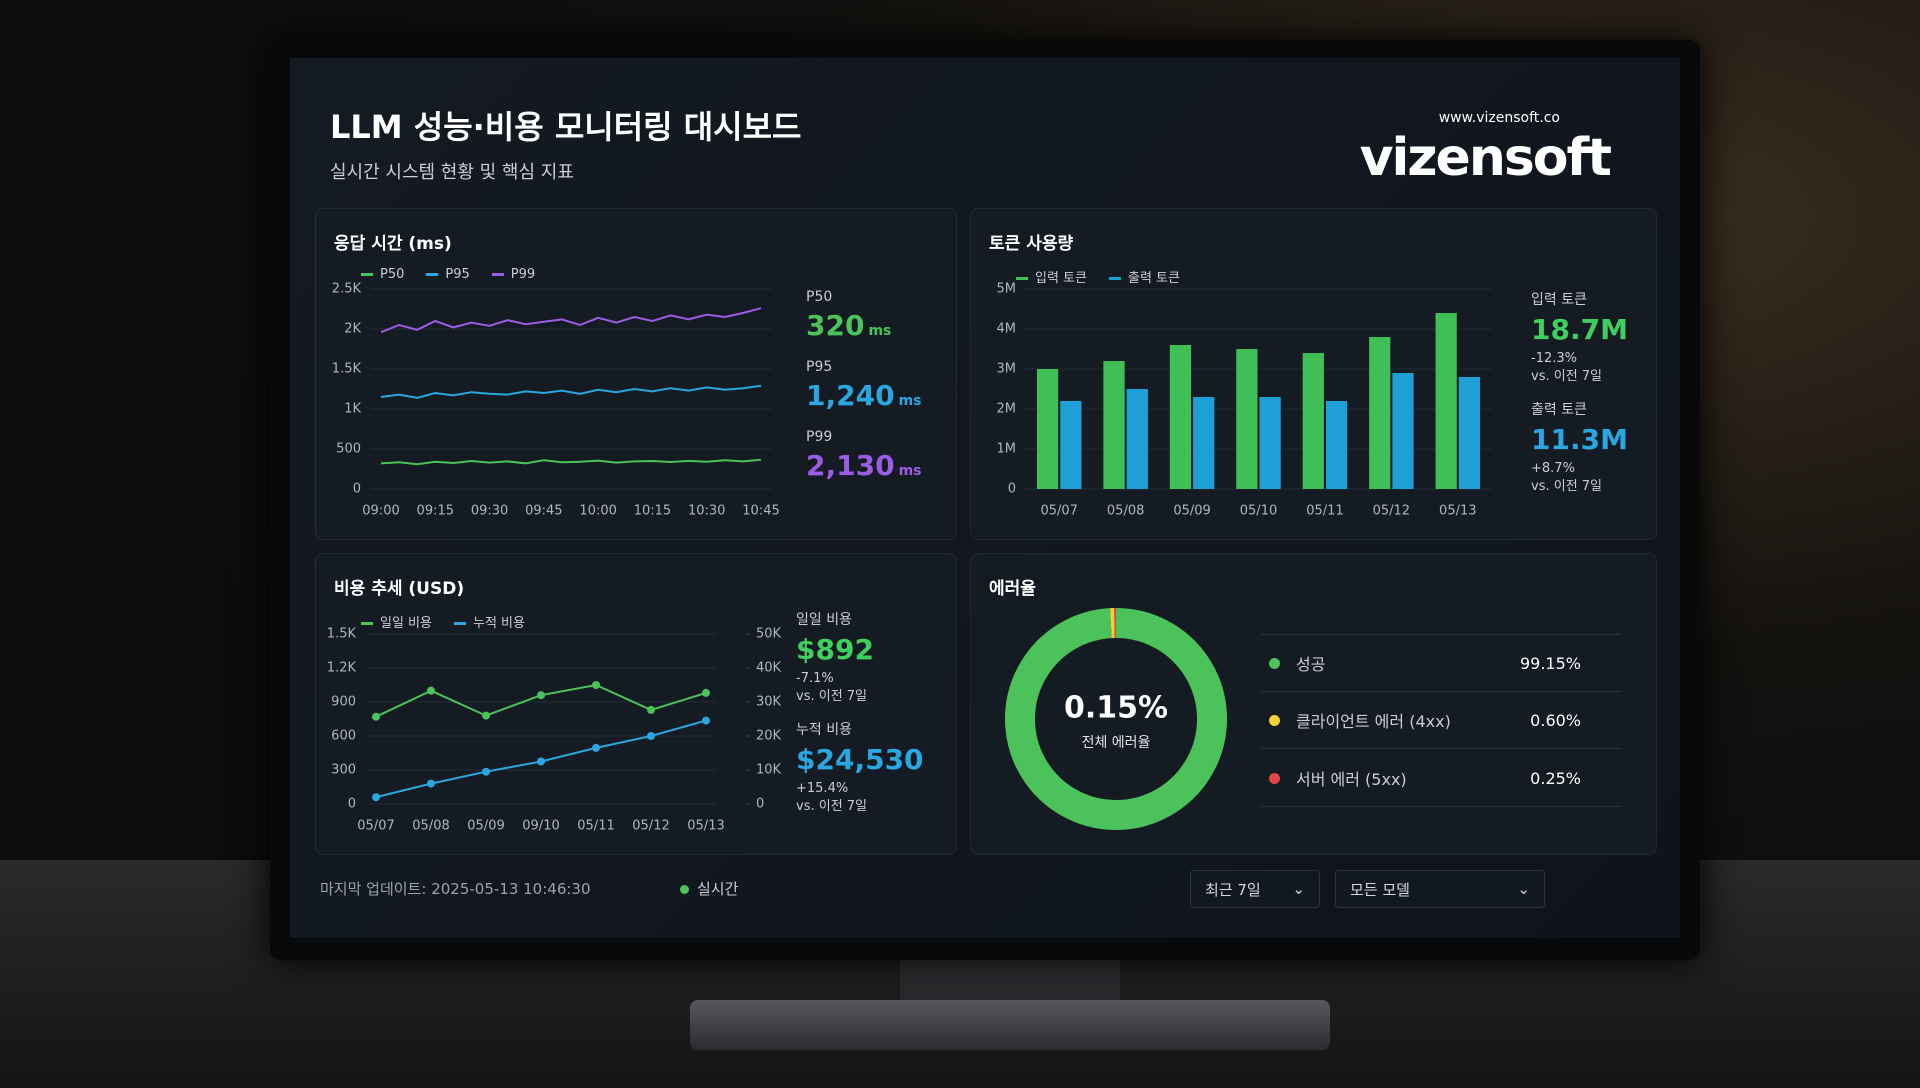  I want to click on y2-tick-label: 20K, so click(769, 736).